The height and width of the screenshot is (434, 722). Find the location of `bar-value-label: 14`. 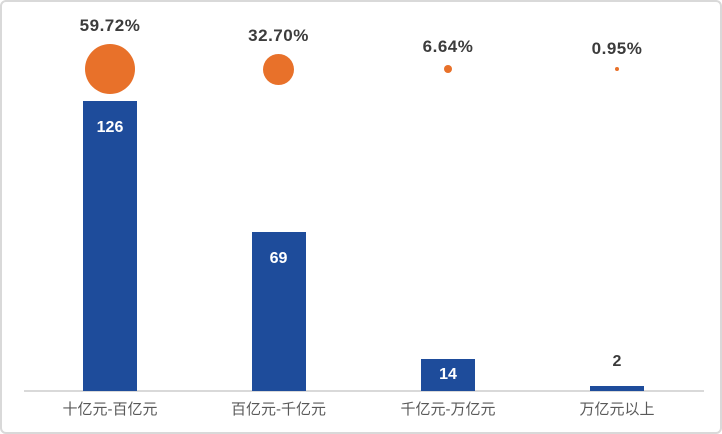

bar-value-label: 14 is located at coordinates (448, 374).